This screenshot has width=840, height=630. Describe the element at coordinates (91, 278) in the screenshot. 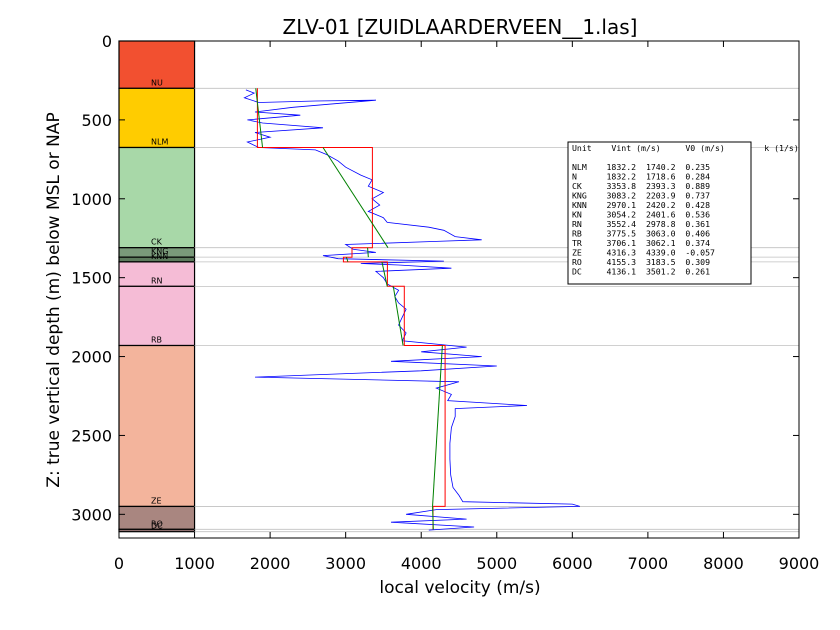

I see `y-tick-label: 1500` at that location.